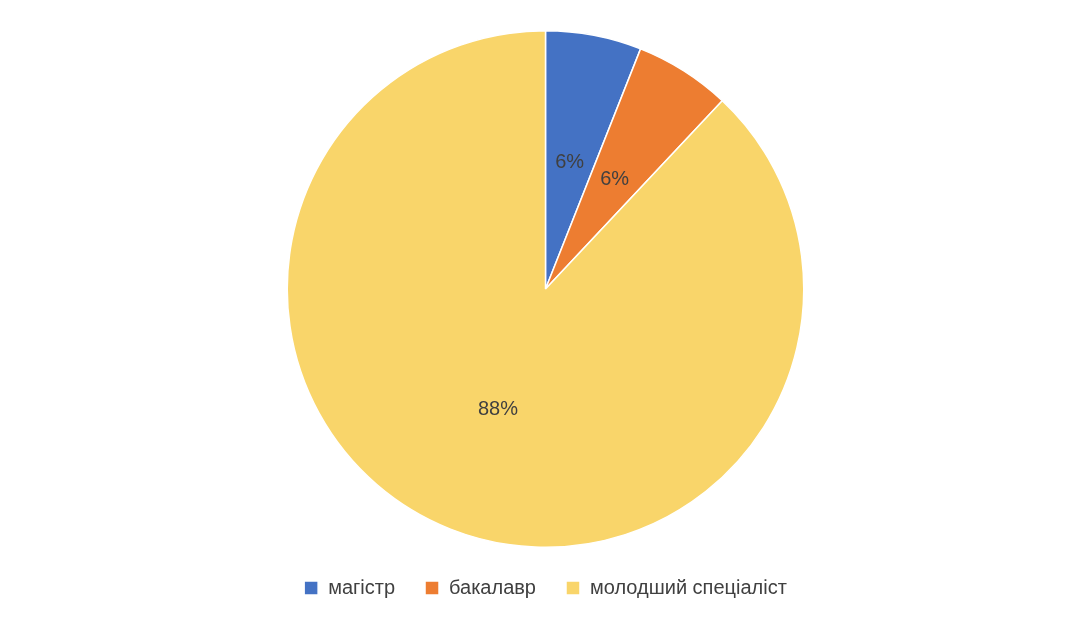  Describe the element at coordinates (493, 586) in the screenshot. I see `legend-label: бакалавр` at that location.